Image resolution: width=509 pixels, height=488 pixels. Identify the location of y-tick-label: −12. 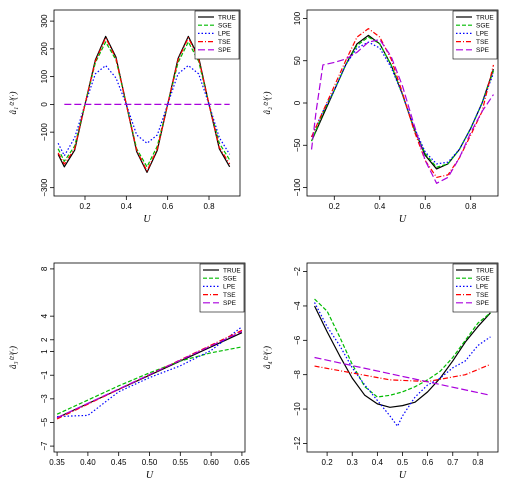
(297, 443).